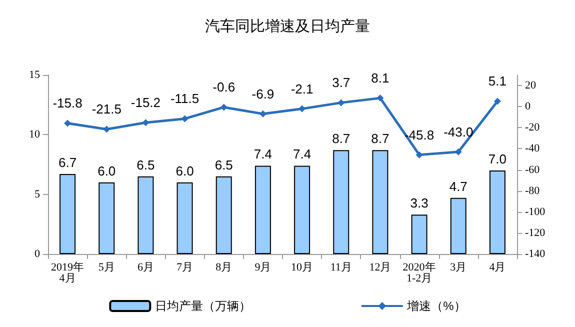 This screenshot has width=575, height=327. I want to click on y2-tick-label: 0, so click(528, 106).